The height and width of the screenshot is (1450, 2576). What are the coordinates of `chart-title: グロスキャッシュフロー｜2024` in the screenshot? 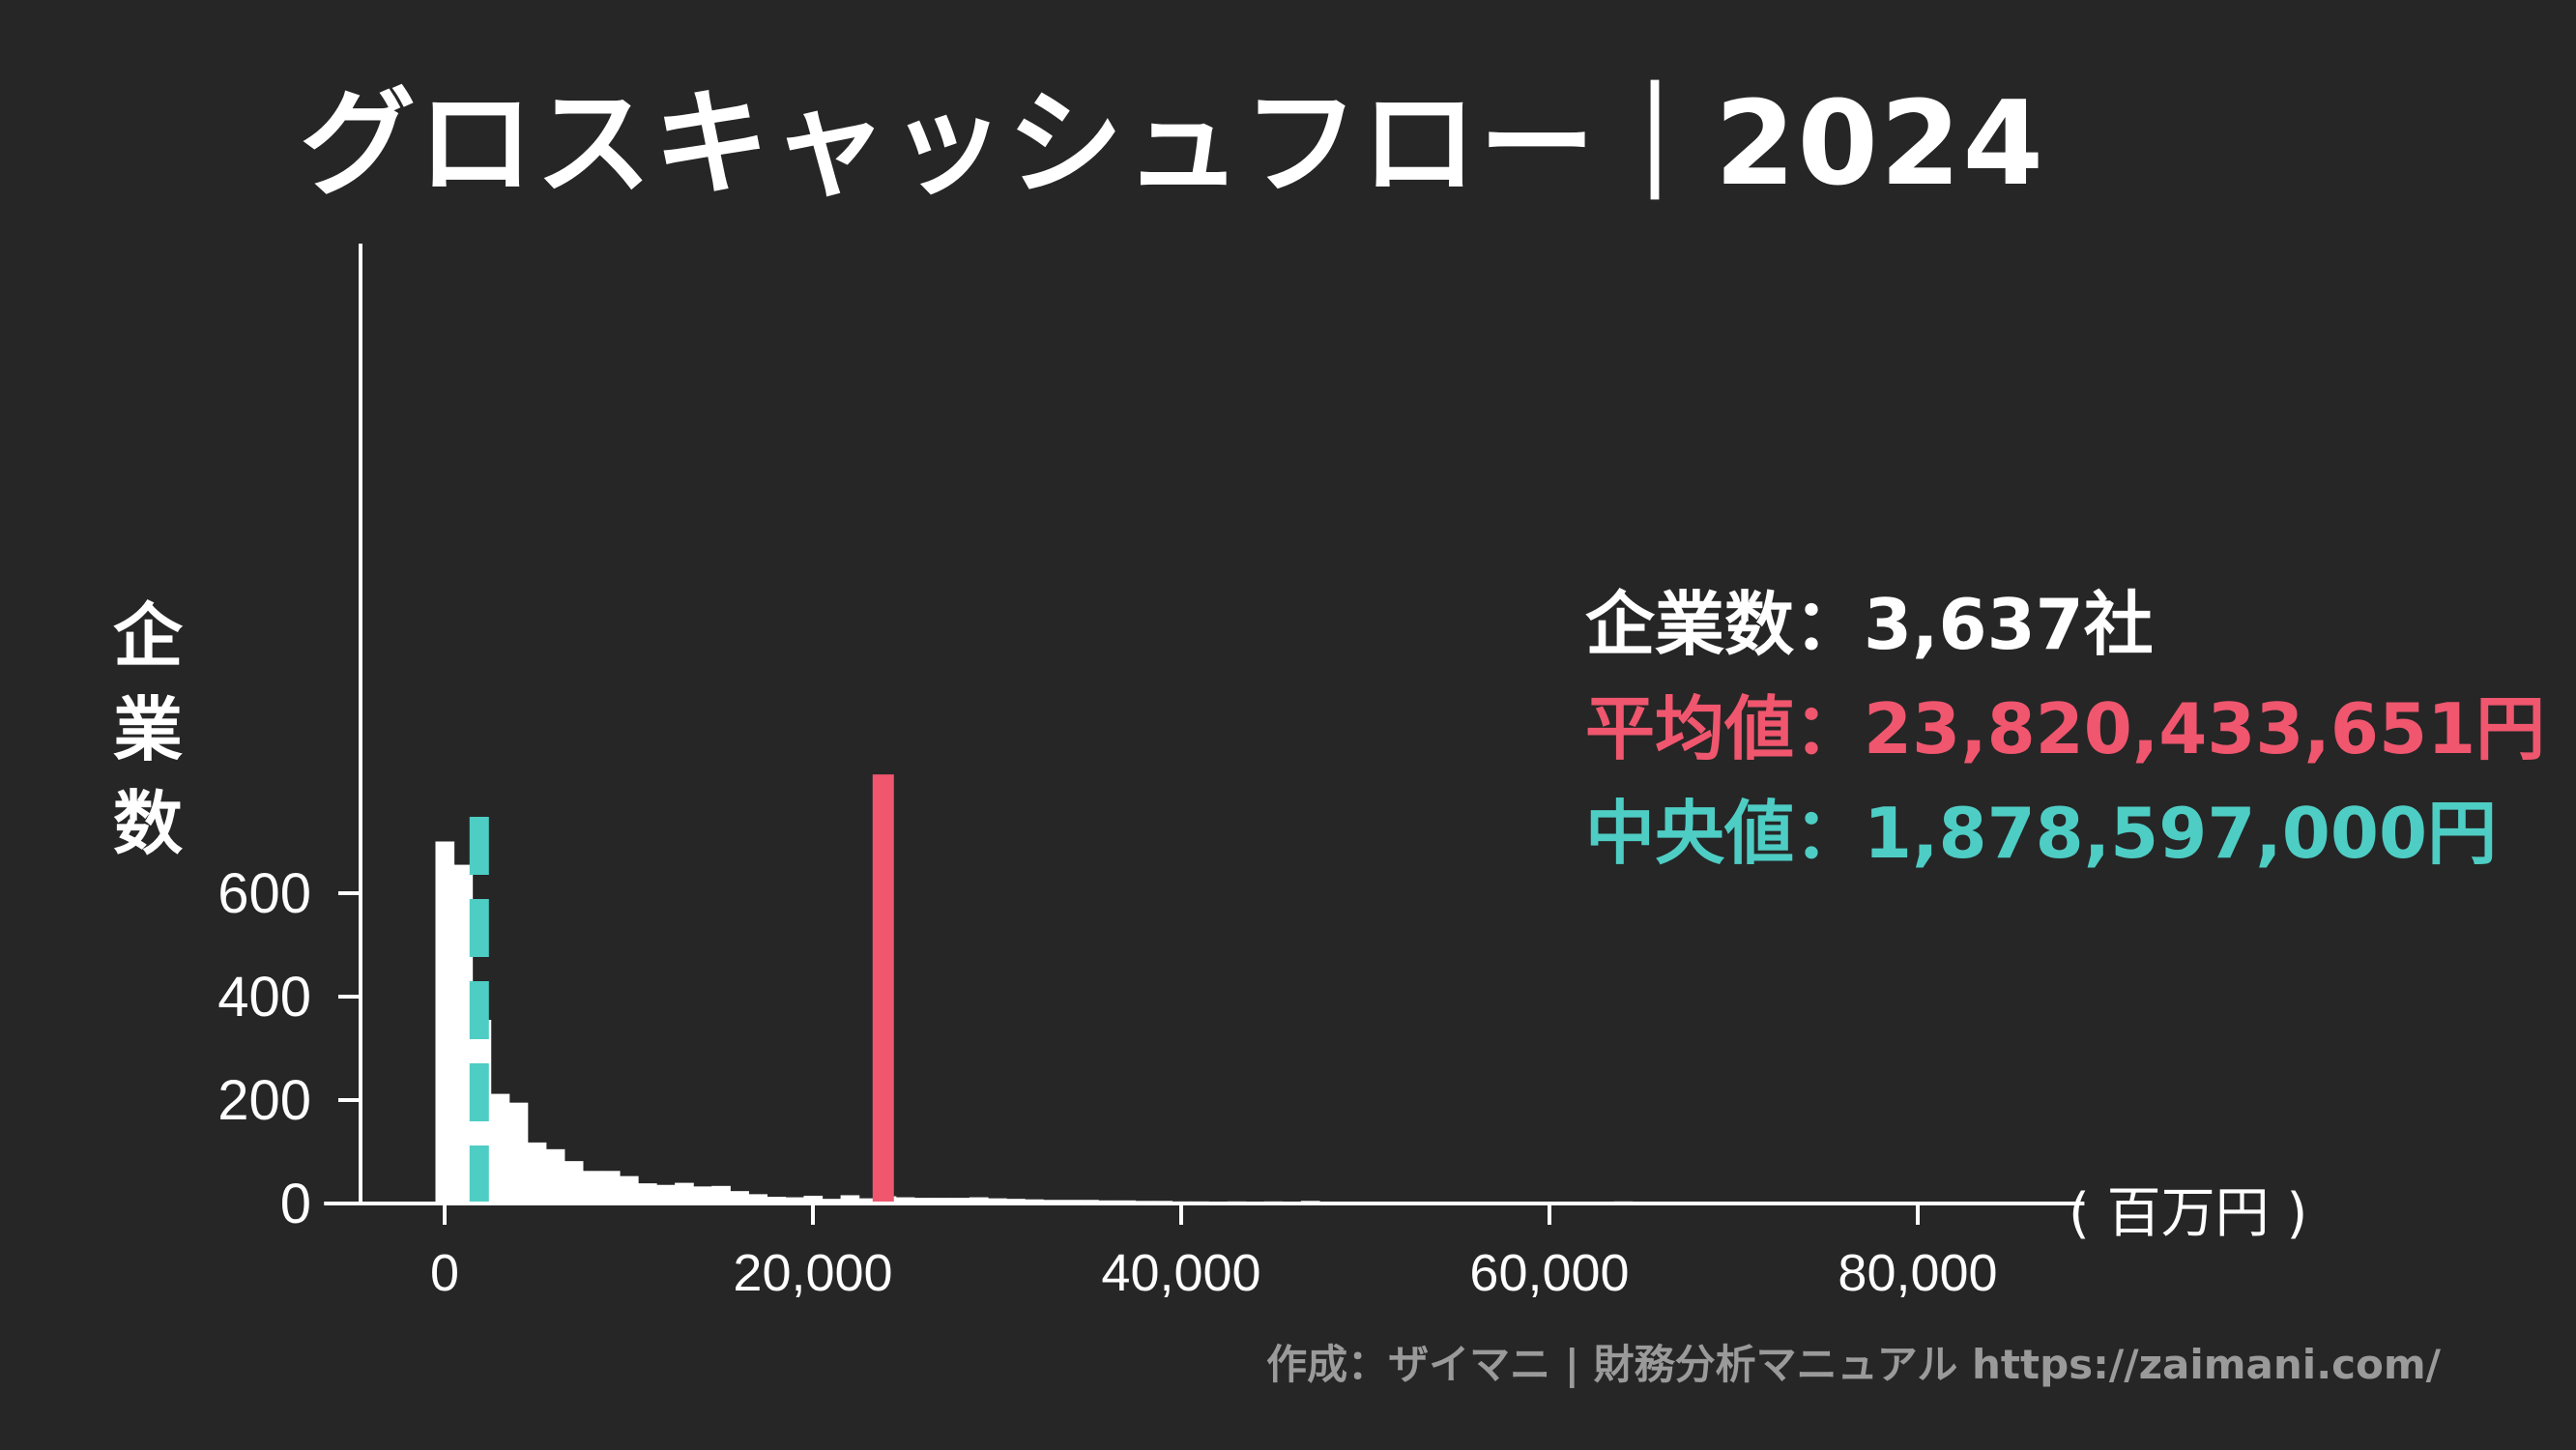 It's located at (1172, 144).